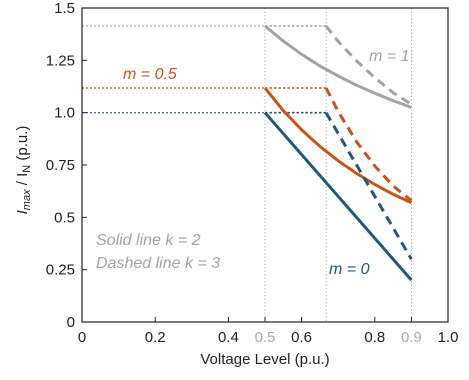 The image size is (469, 380). I want to click on x-tick-label-6: 0.9, so click(411, 337).